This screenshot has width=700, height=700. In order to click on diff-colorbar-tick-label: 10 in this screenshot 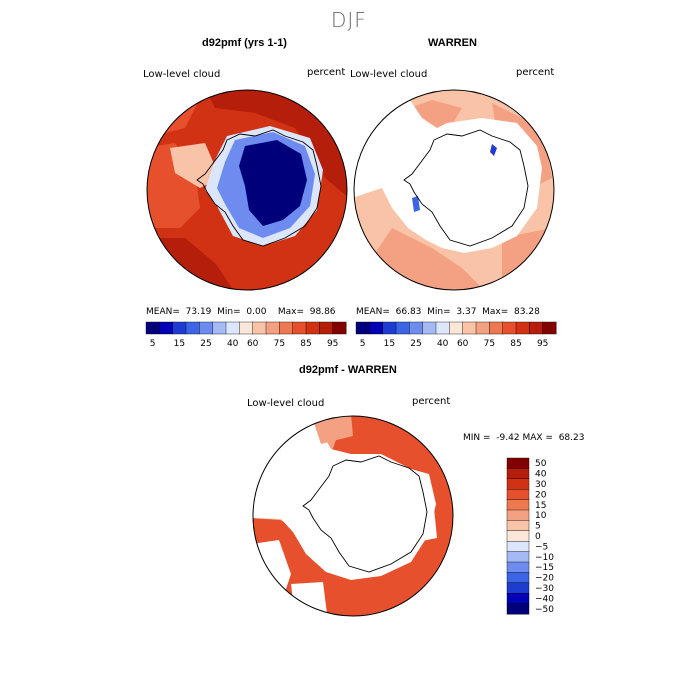, I will do `click(541, 516)`.